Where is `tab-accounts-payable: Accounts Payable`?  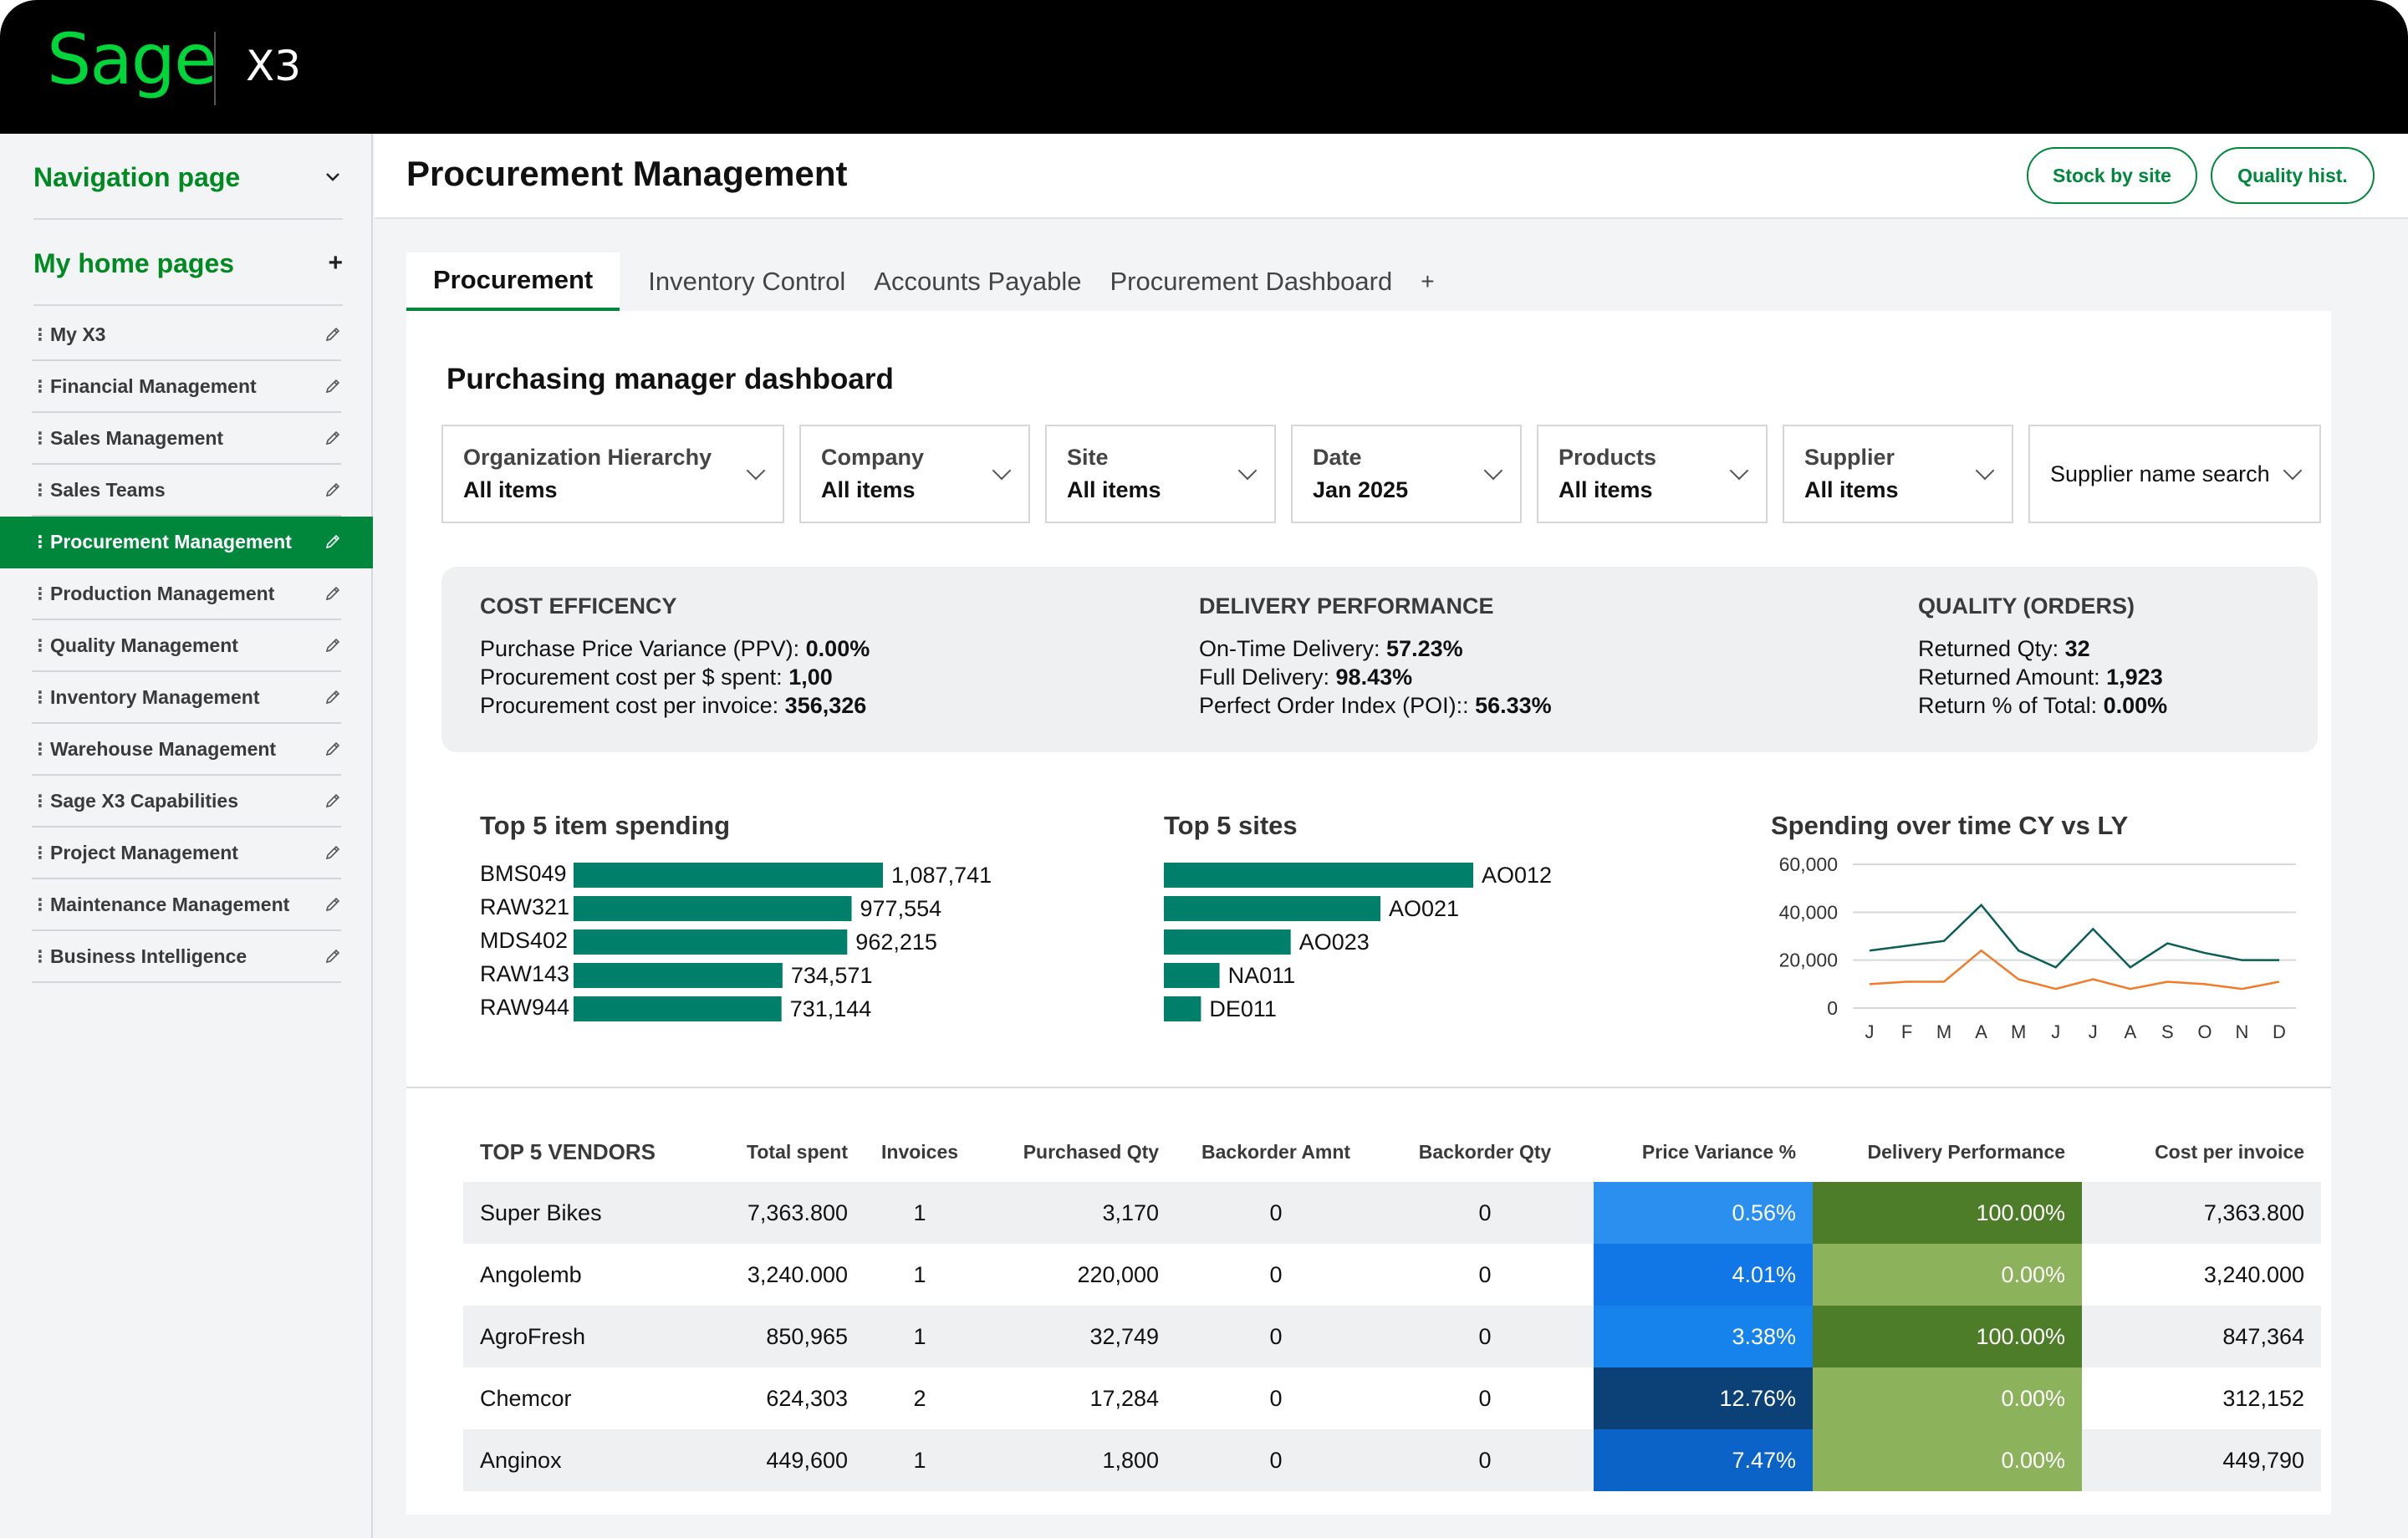
tab-accounts-payable: Accounts Payable is located at coordinates (978, 282).